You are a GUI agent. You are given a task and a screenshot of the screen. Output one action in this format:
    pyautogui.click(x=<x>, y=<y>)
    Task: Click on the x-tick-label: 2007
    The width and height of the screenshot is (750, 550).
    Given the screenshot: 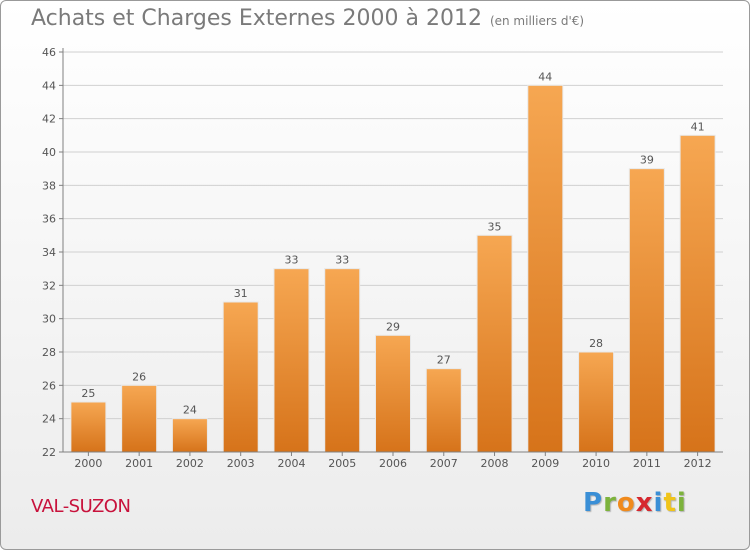 What is the action you would take?
    pyautogui.click(x=444, y=463)
    